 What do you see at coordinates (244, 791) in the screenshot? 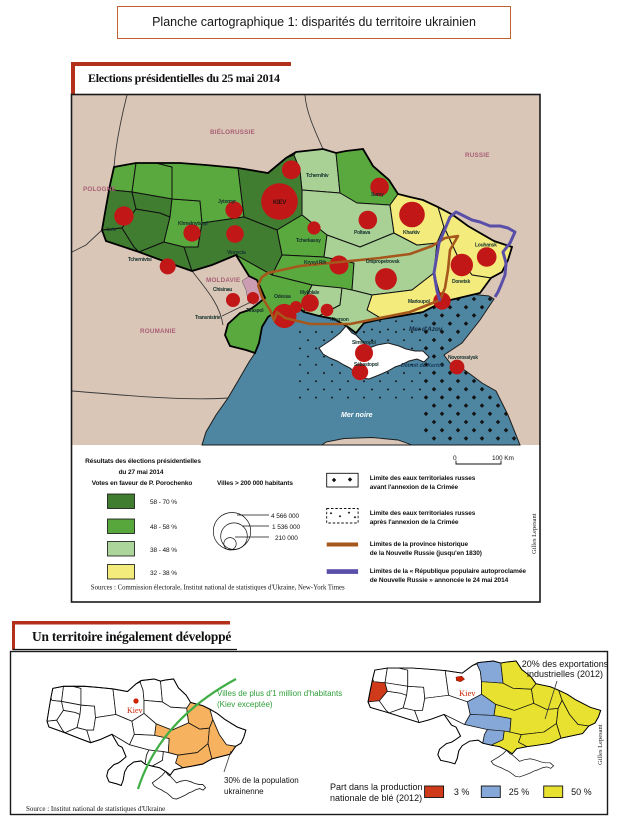
I see `svg-text: ukrainenne` at bounding box center [244, 791].